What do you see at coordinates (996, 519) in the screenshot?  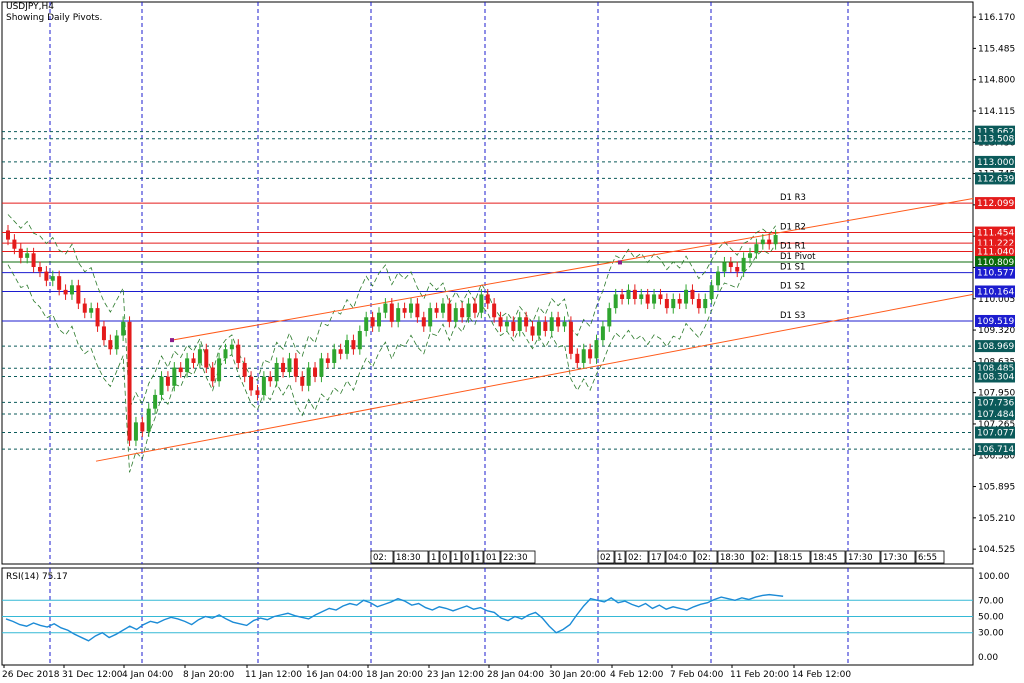 I see `price-tick-label: 105.210` at bounding box center [996, 519].